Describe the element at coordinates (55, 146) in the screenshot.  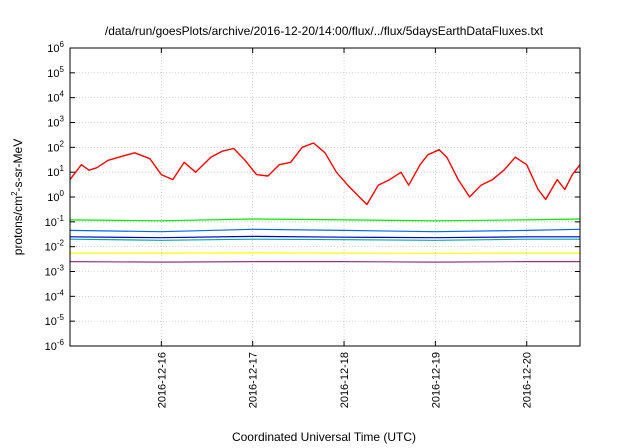
I see `y-tick-label: 10²` at that location.